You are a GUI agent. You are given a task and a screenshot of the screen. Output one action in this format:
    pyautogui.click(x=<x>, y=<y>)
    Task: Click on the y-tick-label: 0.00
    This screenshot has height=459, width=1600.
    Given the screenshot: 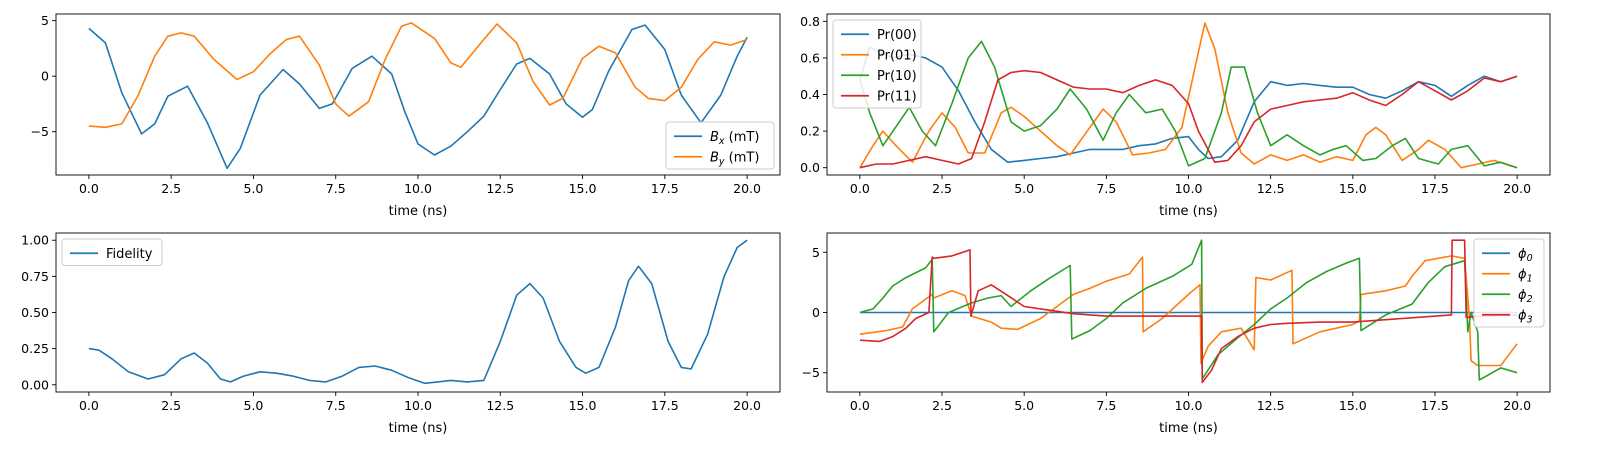 What is the action you would take?
    pyautogui.click(x=35, y=384)
    